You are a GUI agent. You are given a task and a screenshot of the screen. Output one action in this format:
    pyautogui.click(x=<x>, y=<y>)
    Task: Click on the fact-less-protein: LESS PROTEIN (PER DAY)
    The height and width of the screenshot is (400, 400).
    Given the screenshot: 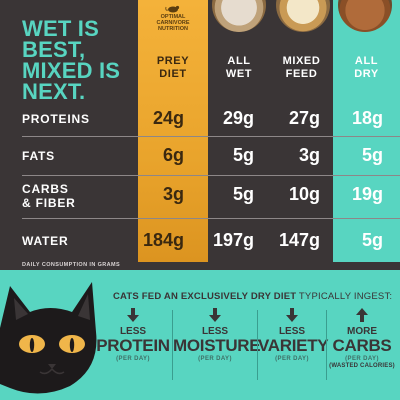 What is the action you would take?
    pyautogui.click(x=133, y=335)
    